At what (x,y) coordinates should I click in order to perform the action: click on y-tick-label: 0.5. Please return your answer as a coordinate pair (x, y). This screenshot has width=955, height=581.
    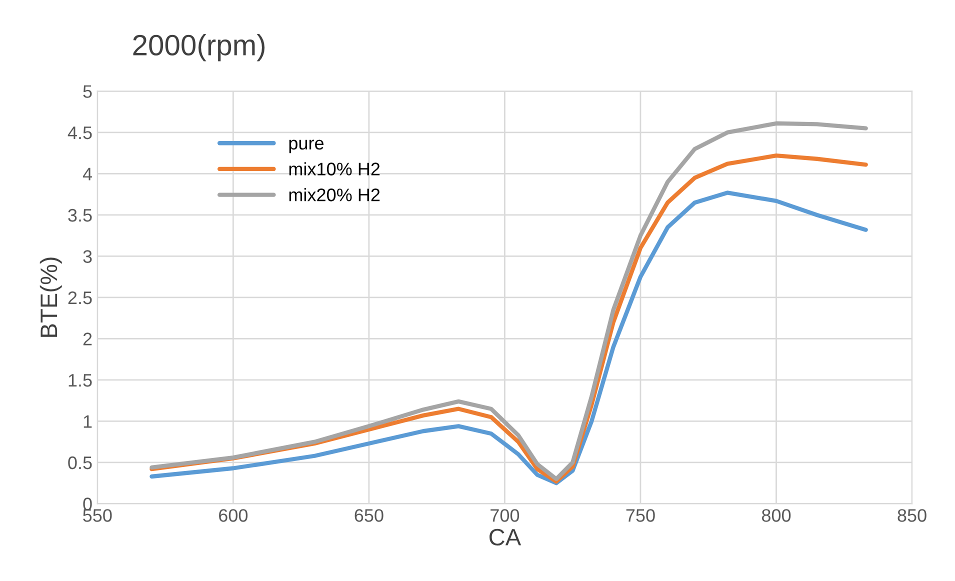
    Looking at the image, I should click on (80, 463).